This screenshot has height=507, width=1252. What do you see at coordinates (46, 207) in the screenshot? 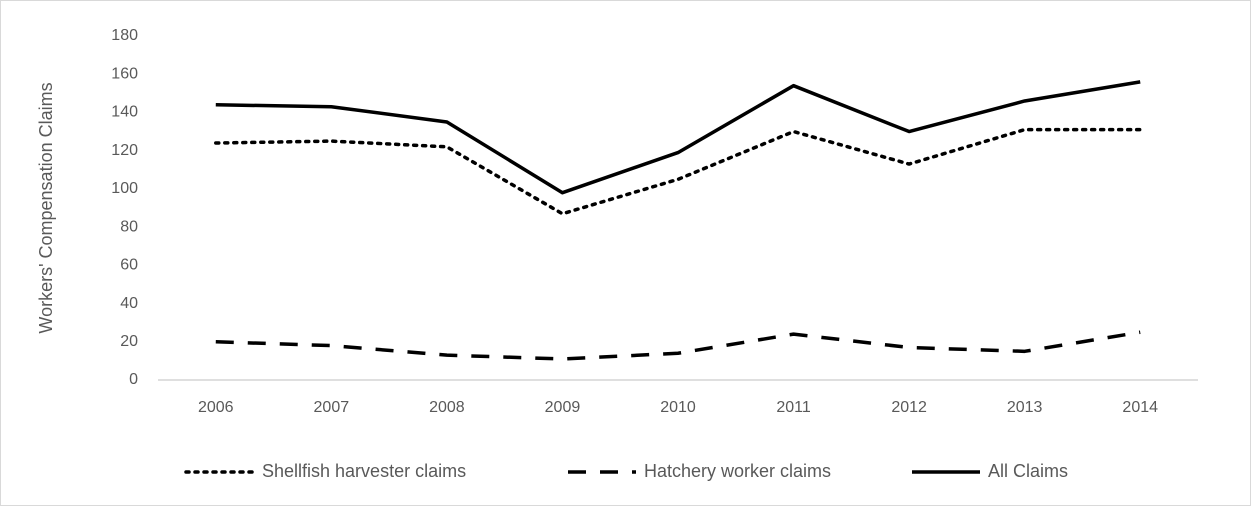
I see `y-axis-label: Workers' Compensation Claims` at bounding box center [46, 207].